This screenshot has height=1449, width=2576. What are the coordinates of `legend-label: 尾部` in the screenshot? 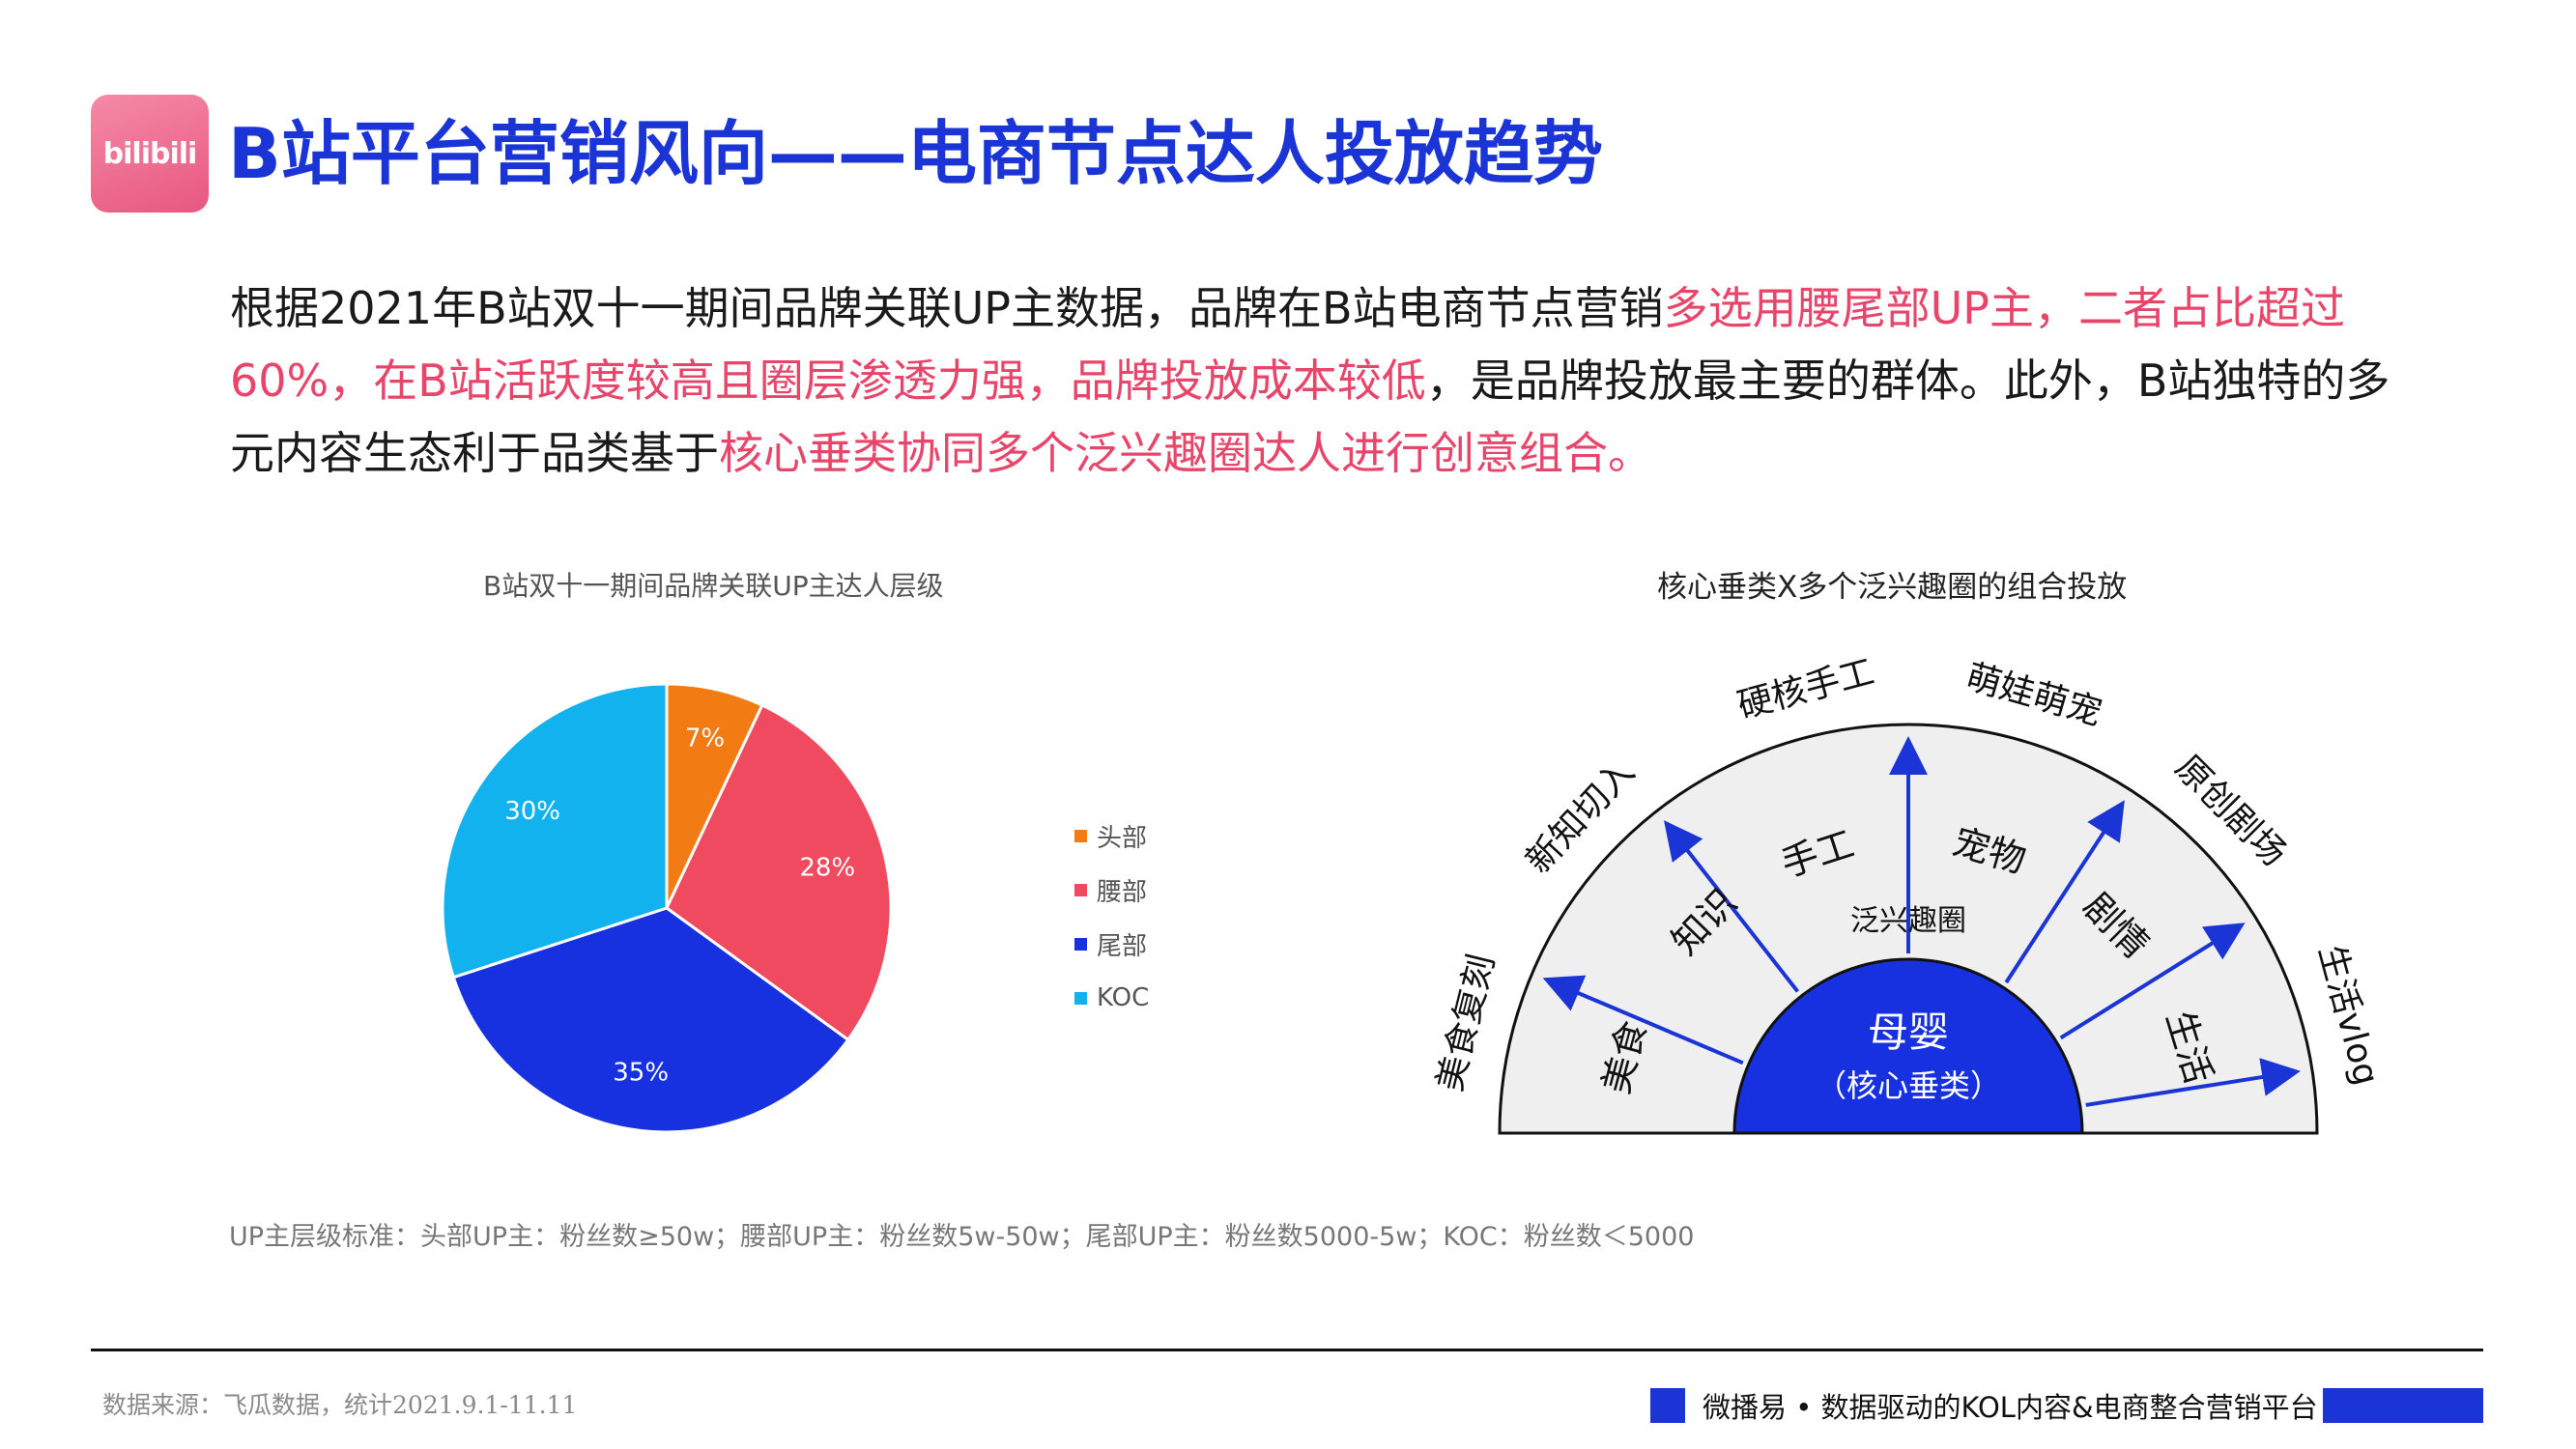 It's located at (1123, 946).